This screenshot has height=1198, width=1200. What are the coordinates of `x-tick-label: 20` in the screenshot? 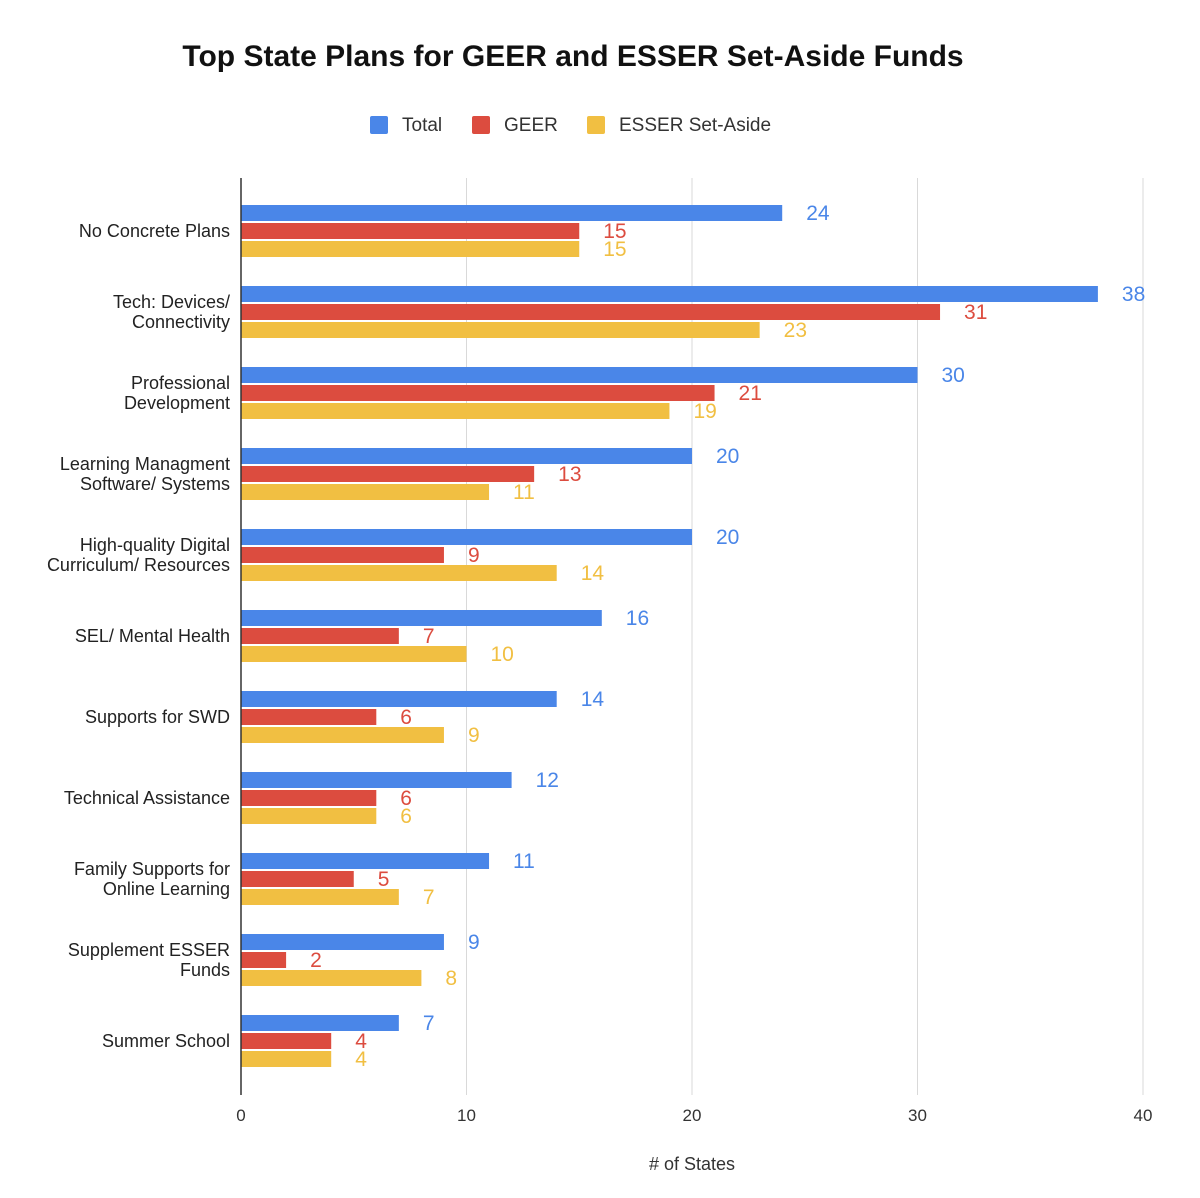 It's located at (692, 1115).